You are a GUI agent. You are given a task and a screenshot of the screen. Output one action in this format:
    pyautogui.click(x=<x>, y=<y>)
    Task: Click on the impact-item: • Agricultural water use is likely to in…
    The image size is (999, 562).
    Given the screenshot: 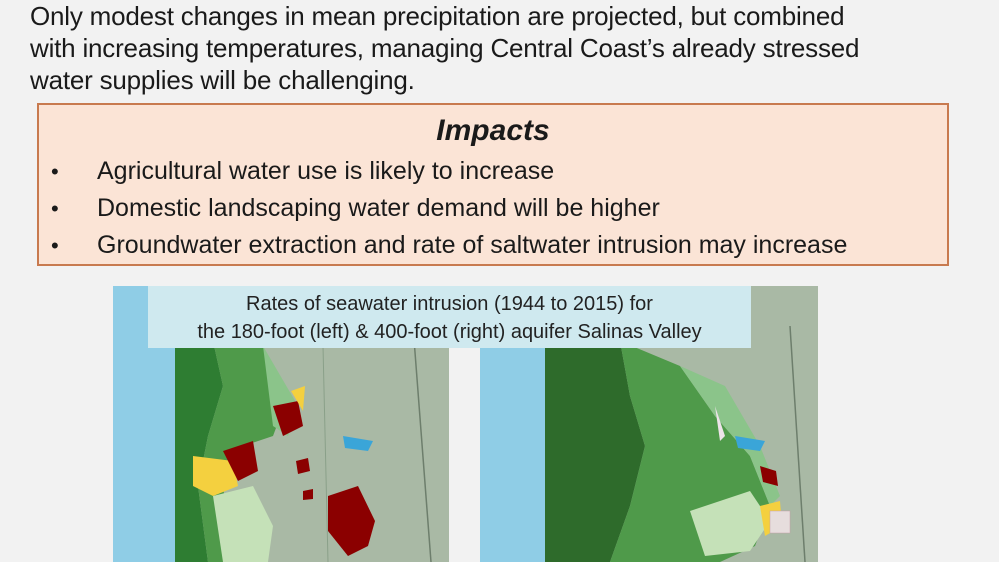 What is the action you would take?
    pyautogui.click(x=493, y=171)
    